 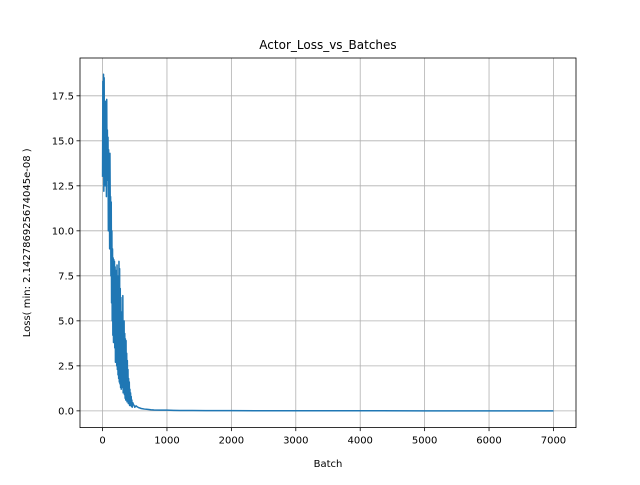 I want to click on chart-title: Actor_Loss_vs_Batches, so click(x=327, y=45).